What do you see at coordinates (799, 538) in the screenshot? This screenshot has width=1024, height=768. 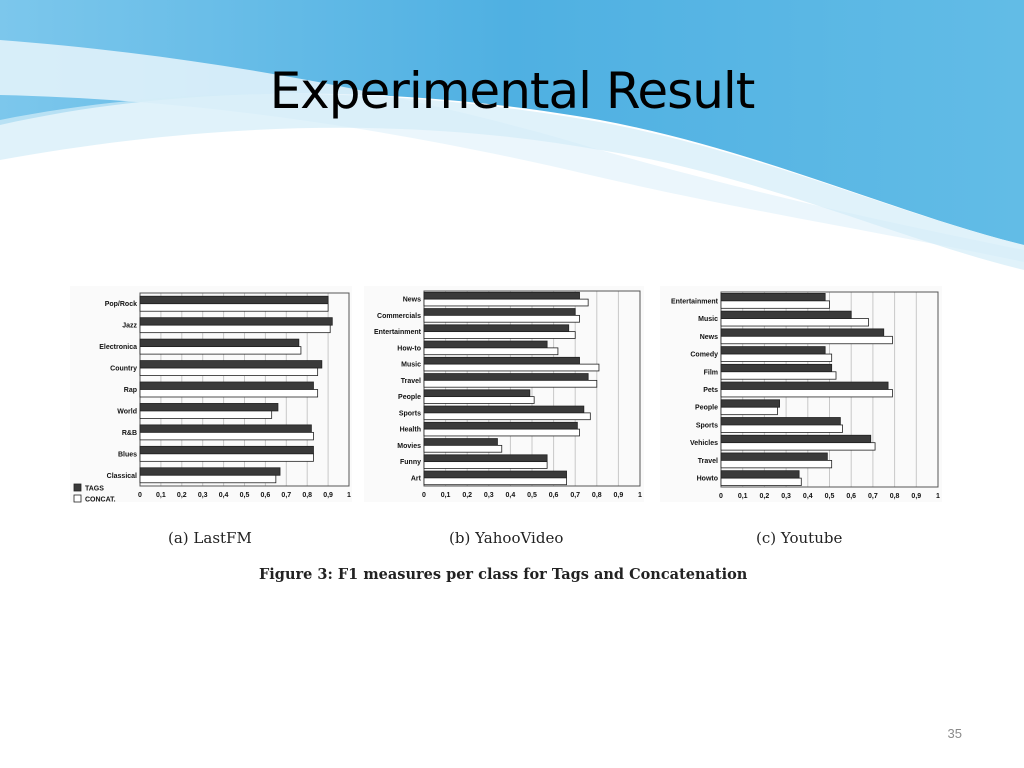 I see `subfigure-caption-youtube: (c) Youtube` at bounding box center [799, 538].